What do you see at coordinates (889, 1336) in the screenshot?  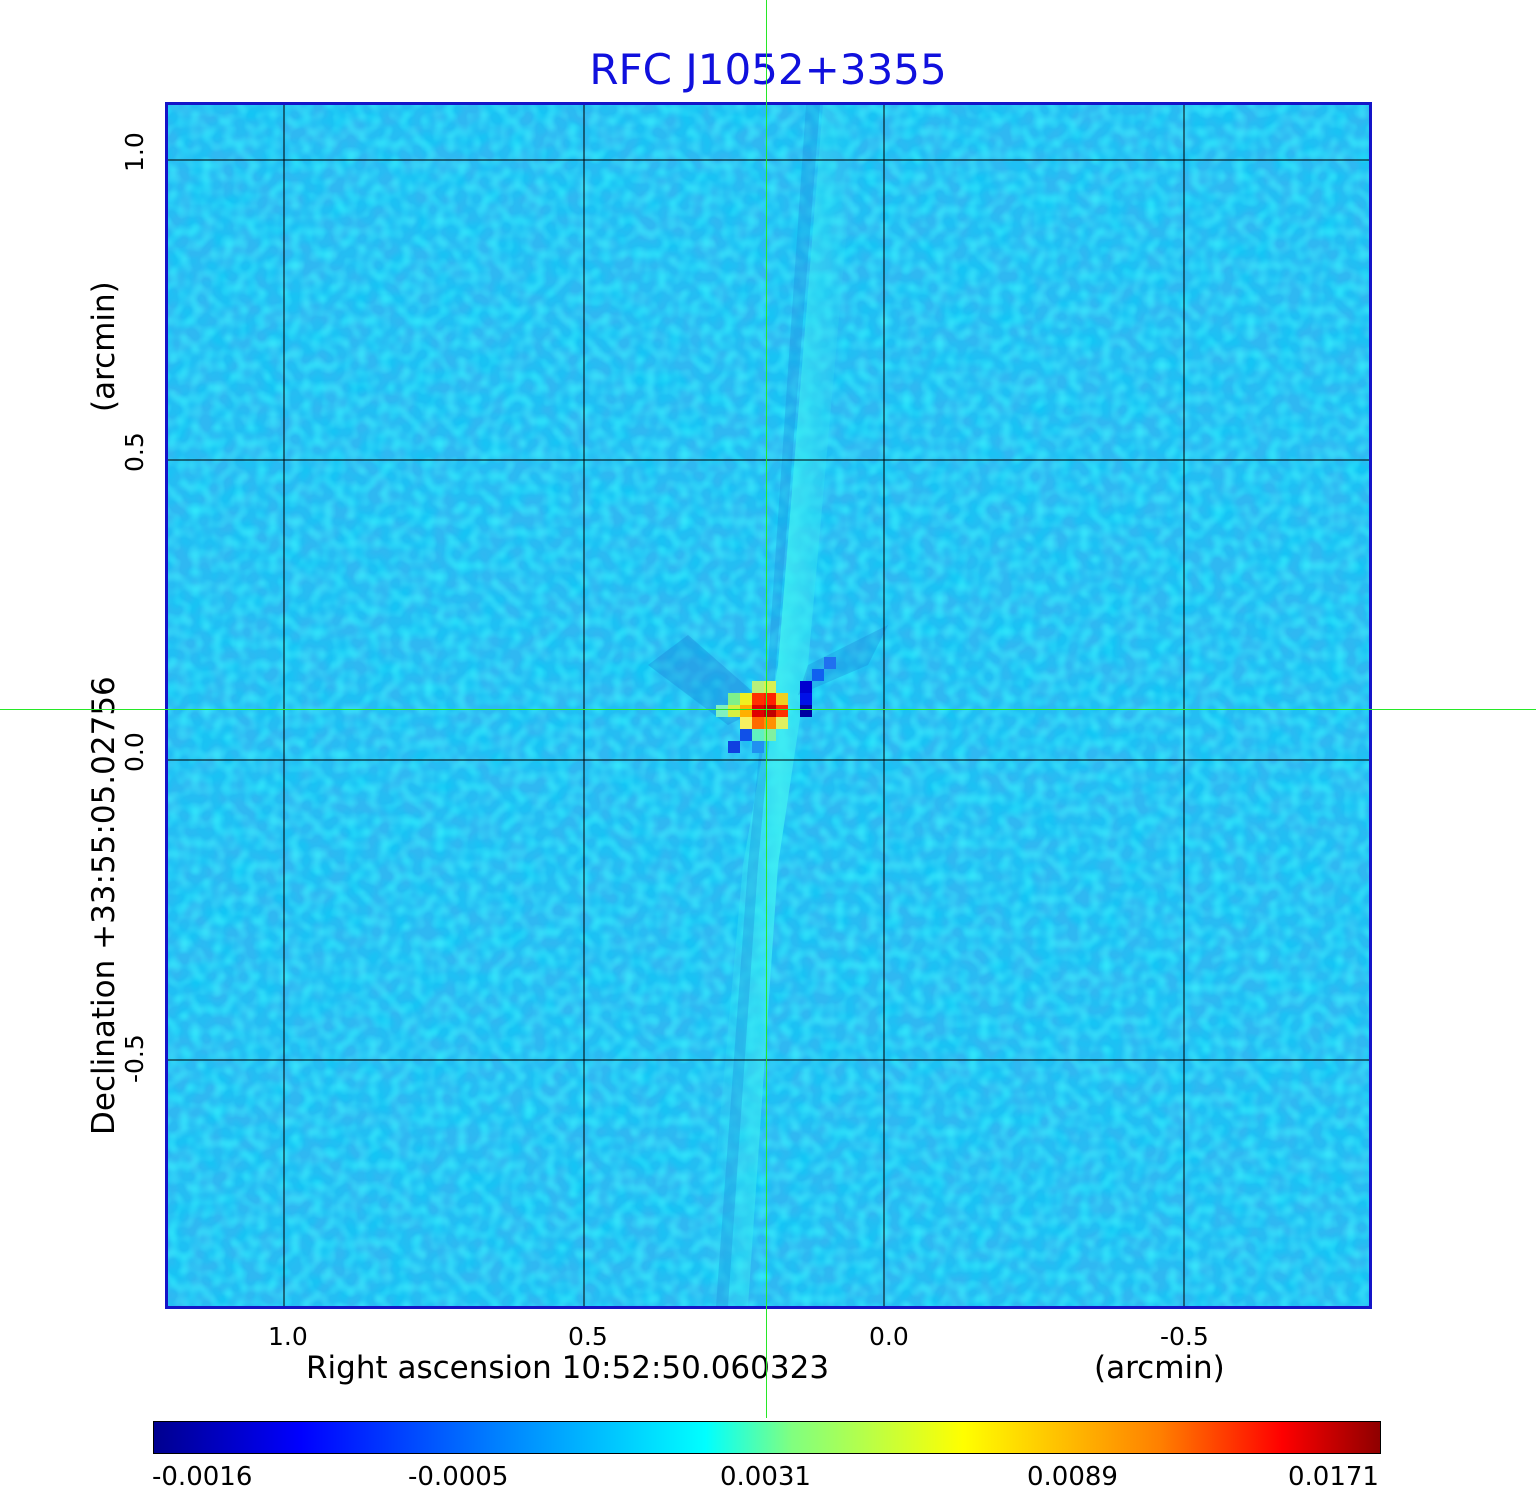 I see `x-tick-label: 0.0` at bounding box center [889, 1336].